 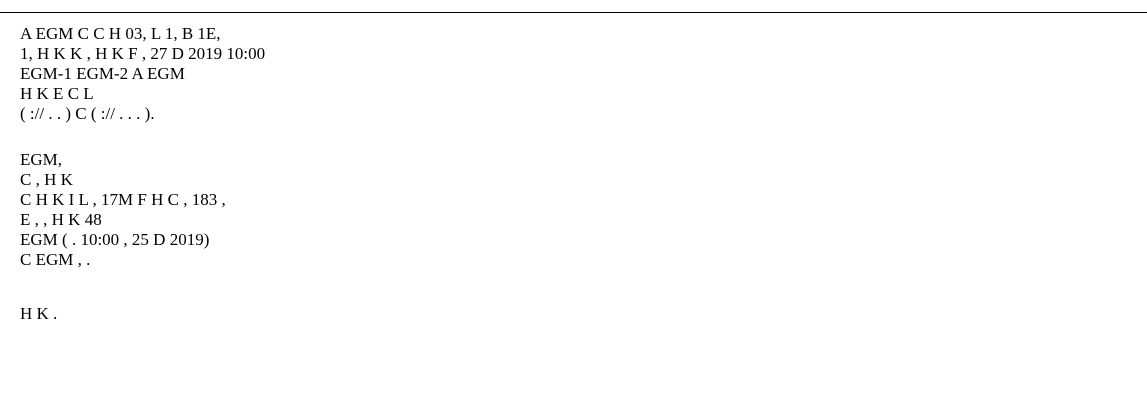 What do you see at coordinates (46, 179) in the screenshot?
I see `text-line: C , H K` at bounding box center [46, 179].